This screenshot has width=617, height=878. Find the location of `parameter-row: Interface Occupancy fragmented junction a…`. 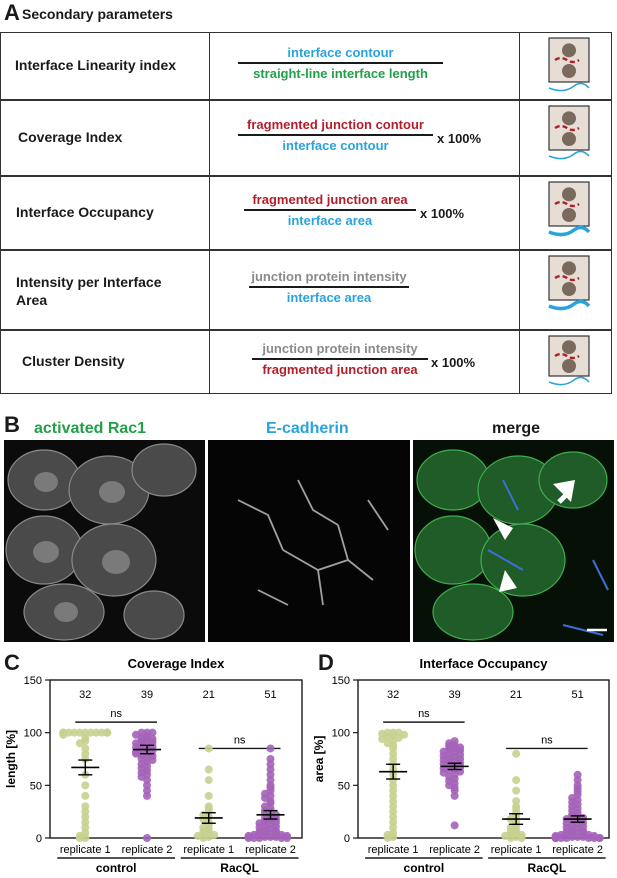

parameter-row: Interface Occupancy fragmented junction a… is located at coordinates (306, 213).